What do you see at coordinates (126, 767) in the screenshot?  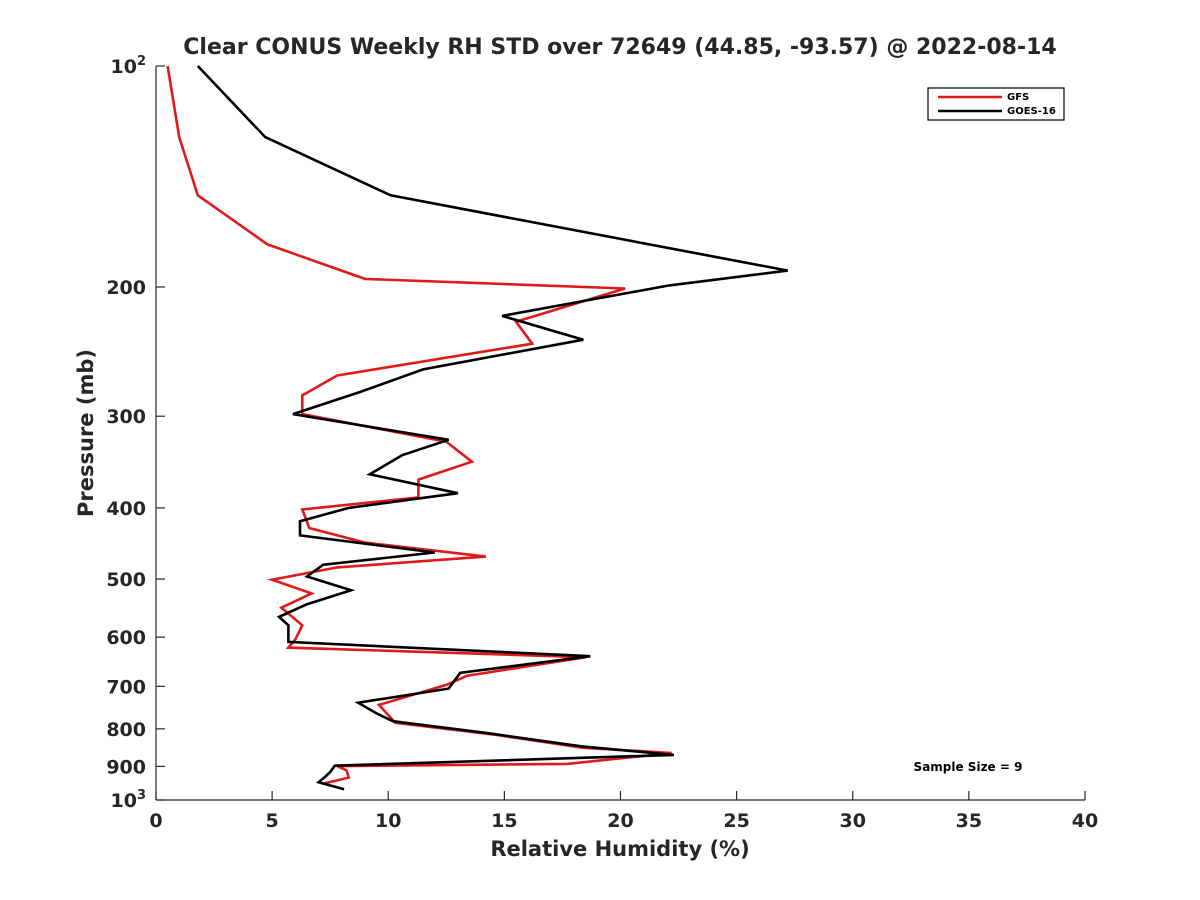 I see `y-tick-label: 900` at bounding box center [126, 767].